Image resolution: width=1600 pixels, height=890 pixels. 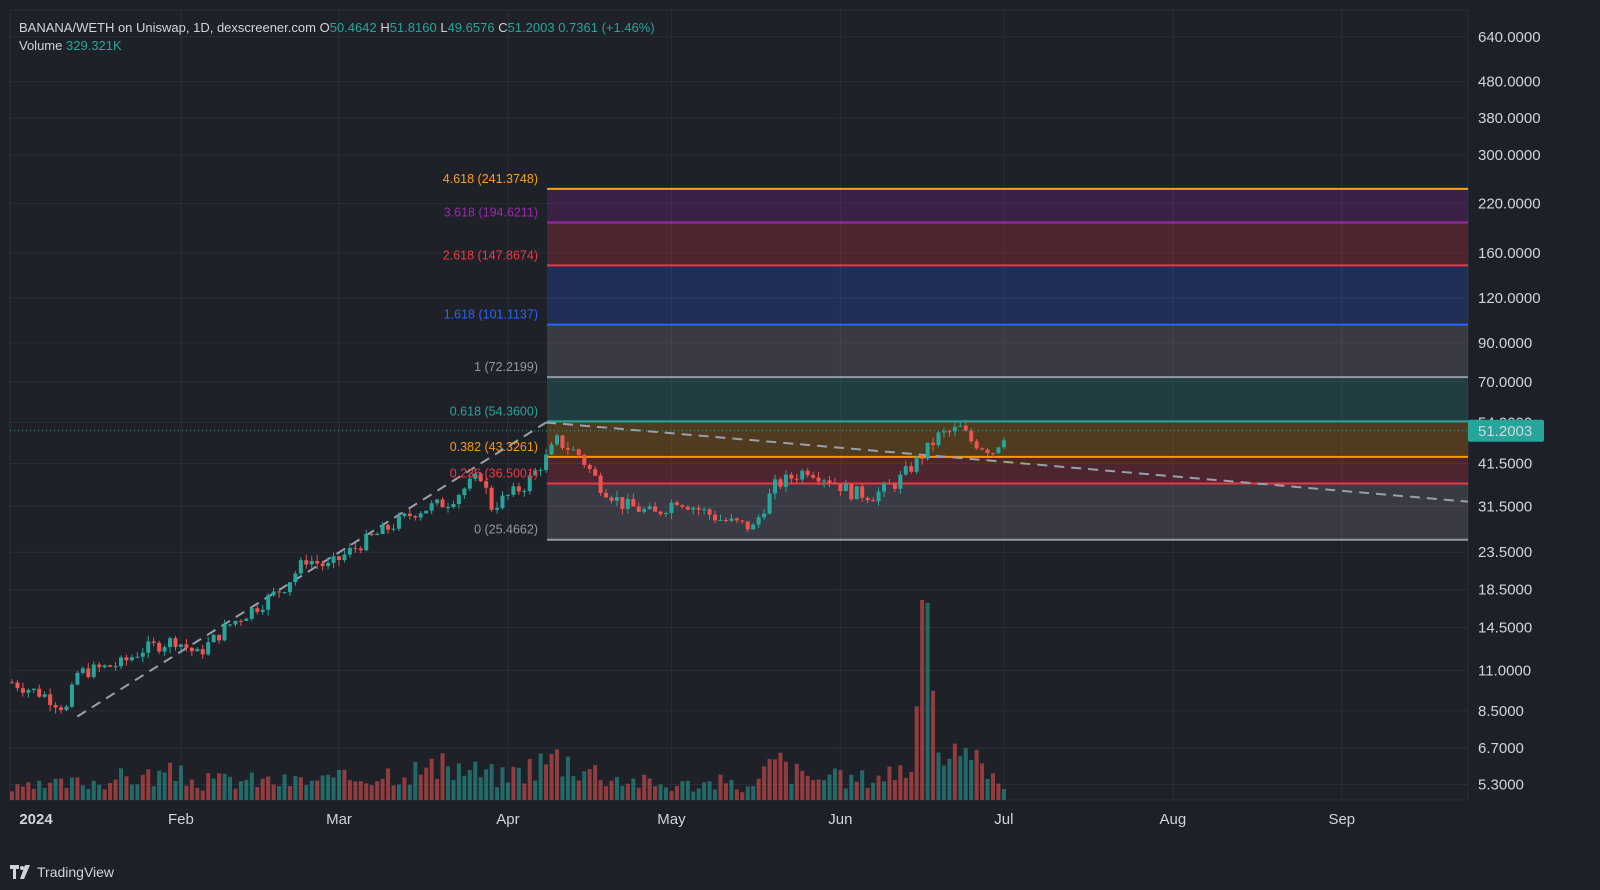 I want to click on fib-level-label: 0.382 (43.3261), so click(x=494, y=447).